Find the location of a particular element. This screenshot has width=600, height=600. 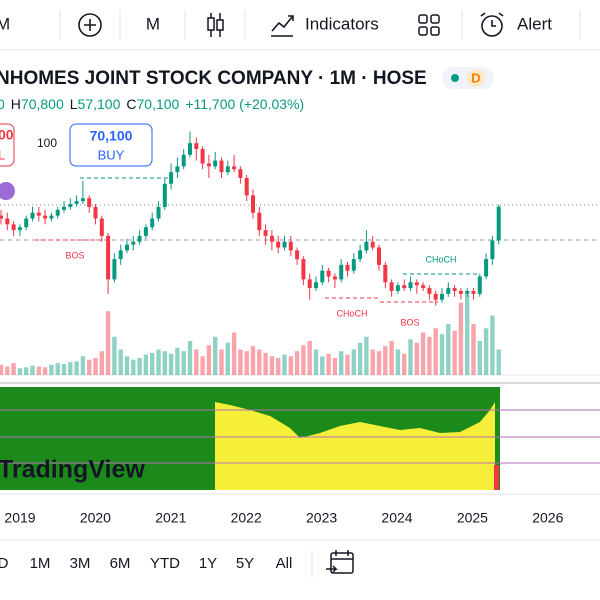

date-range-button is located at coordinates (340, 562).